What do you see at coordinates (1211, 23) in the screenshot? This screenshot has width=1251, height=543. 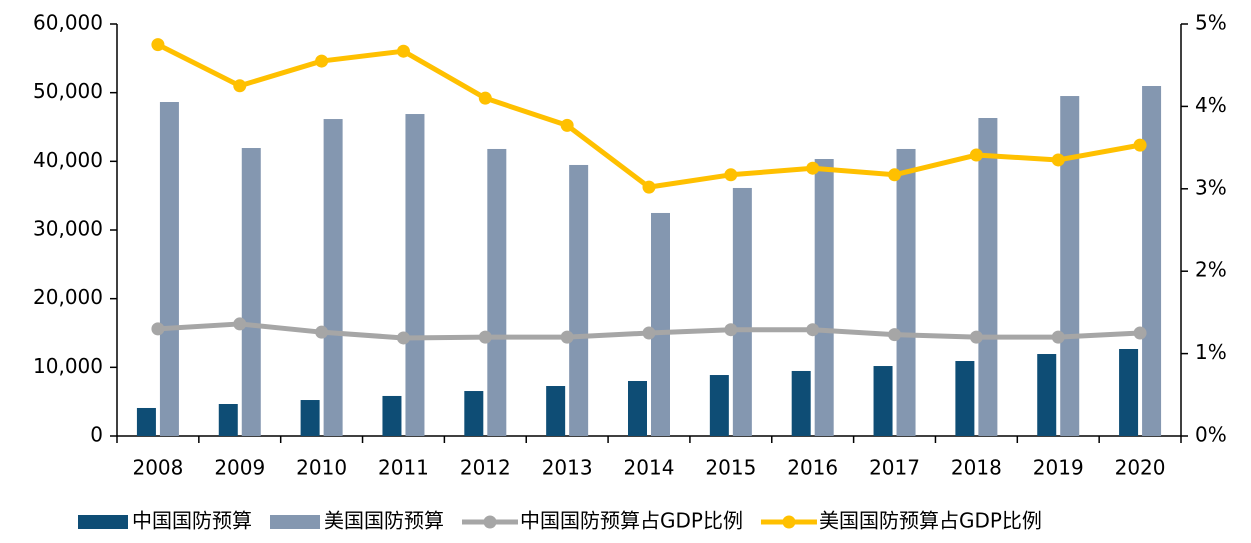 I see `y2-tick-label: 5%` at bounding box center [1211, 23].